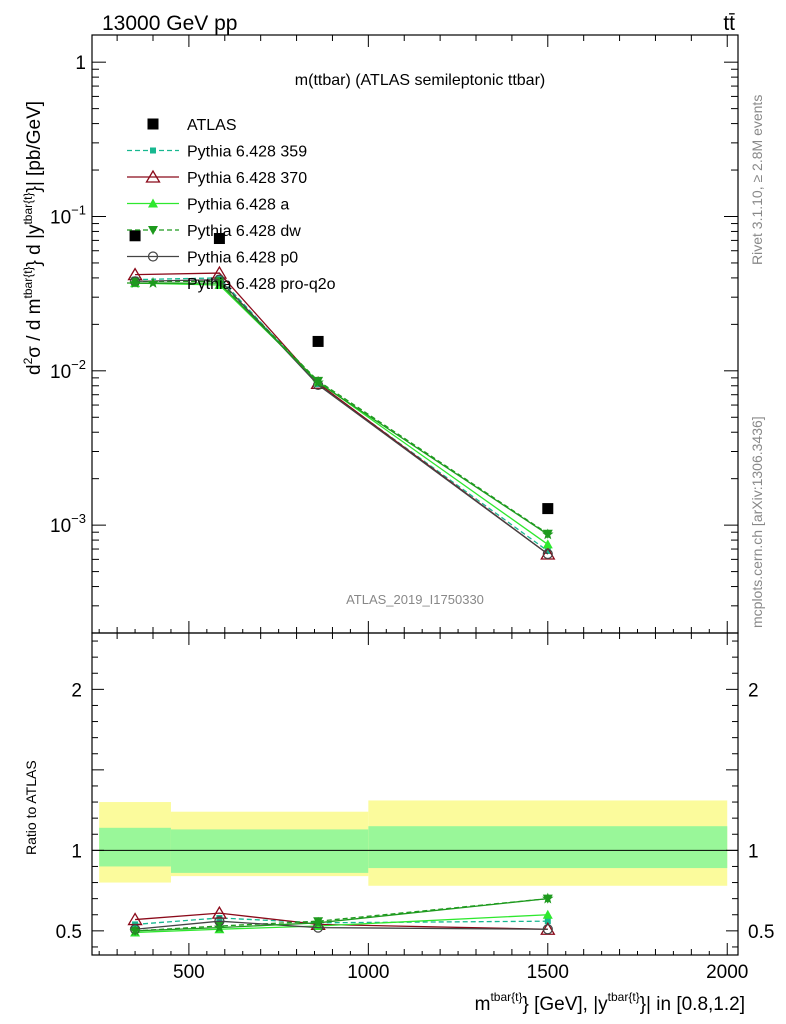 Image resolution: width=786 pixels, height=1024 pixels. What do you see at coordinates (78, 209) in the screenshot?
I see `y-tick-exp: −1` at bounding box center [78, 209].